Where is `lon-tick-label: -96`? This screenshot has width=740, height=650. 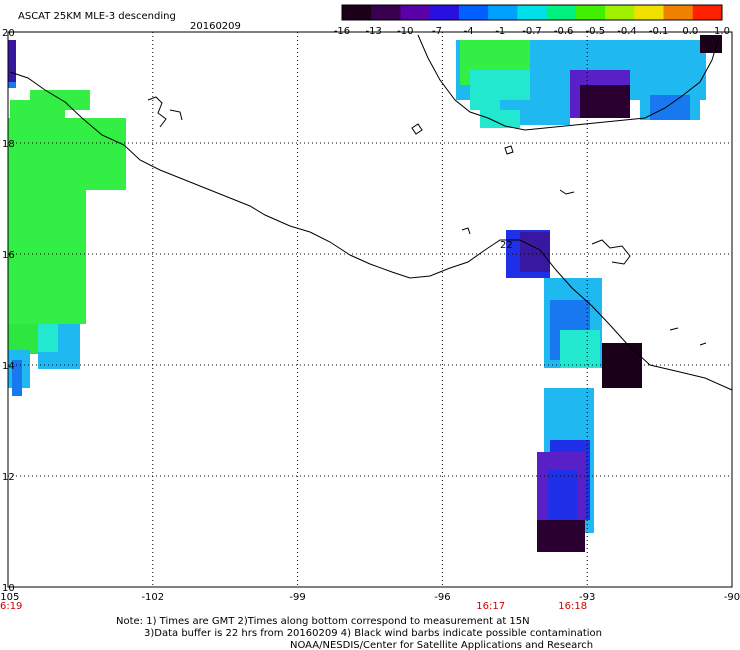 lon-tick-label: -96 is located at coordinates (442, 597).